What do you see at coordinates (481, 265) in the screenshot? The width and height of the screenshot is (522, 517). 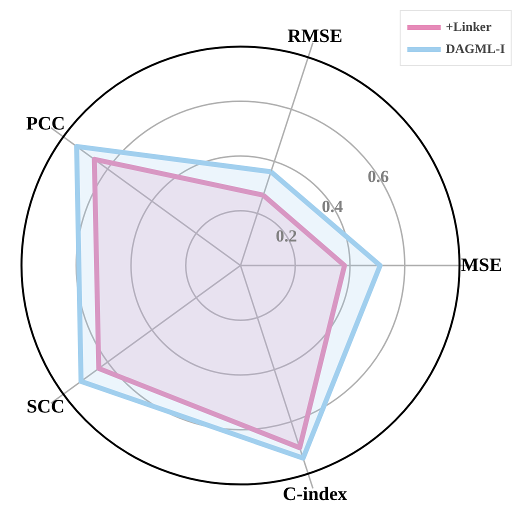 I see `spoke-label: MSE` at bounding box center [481, 265].